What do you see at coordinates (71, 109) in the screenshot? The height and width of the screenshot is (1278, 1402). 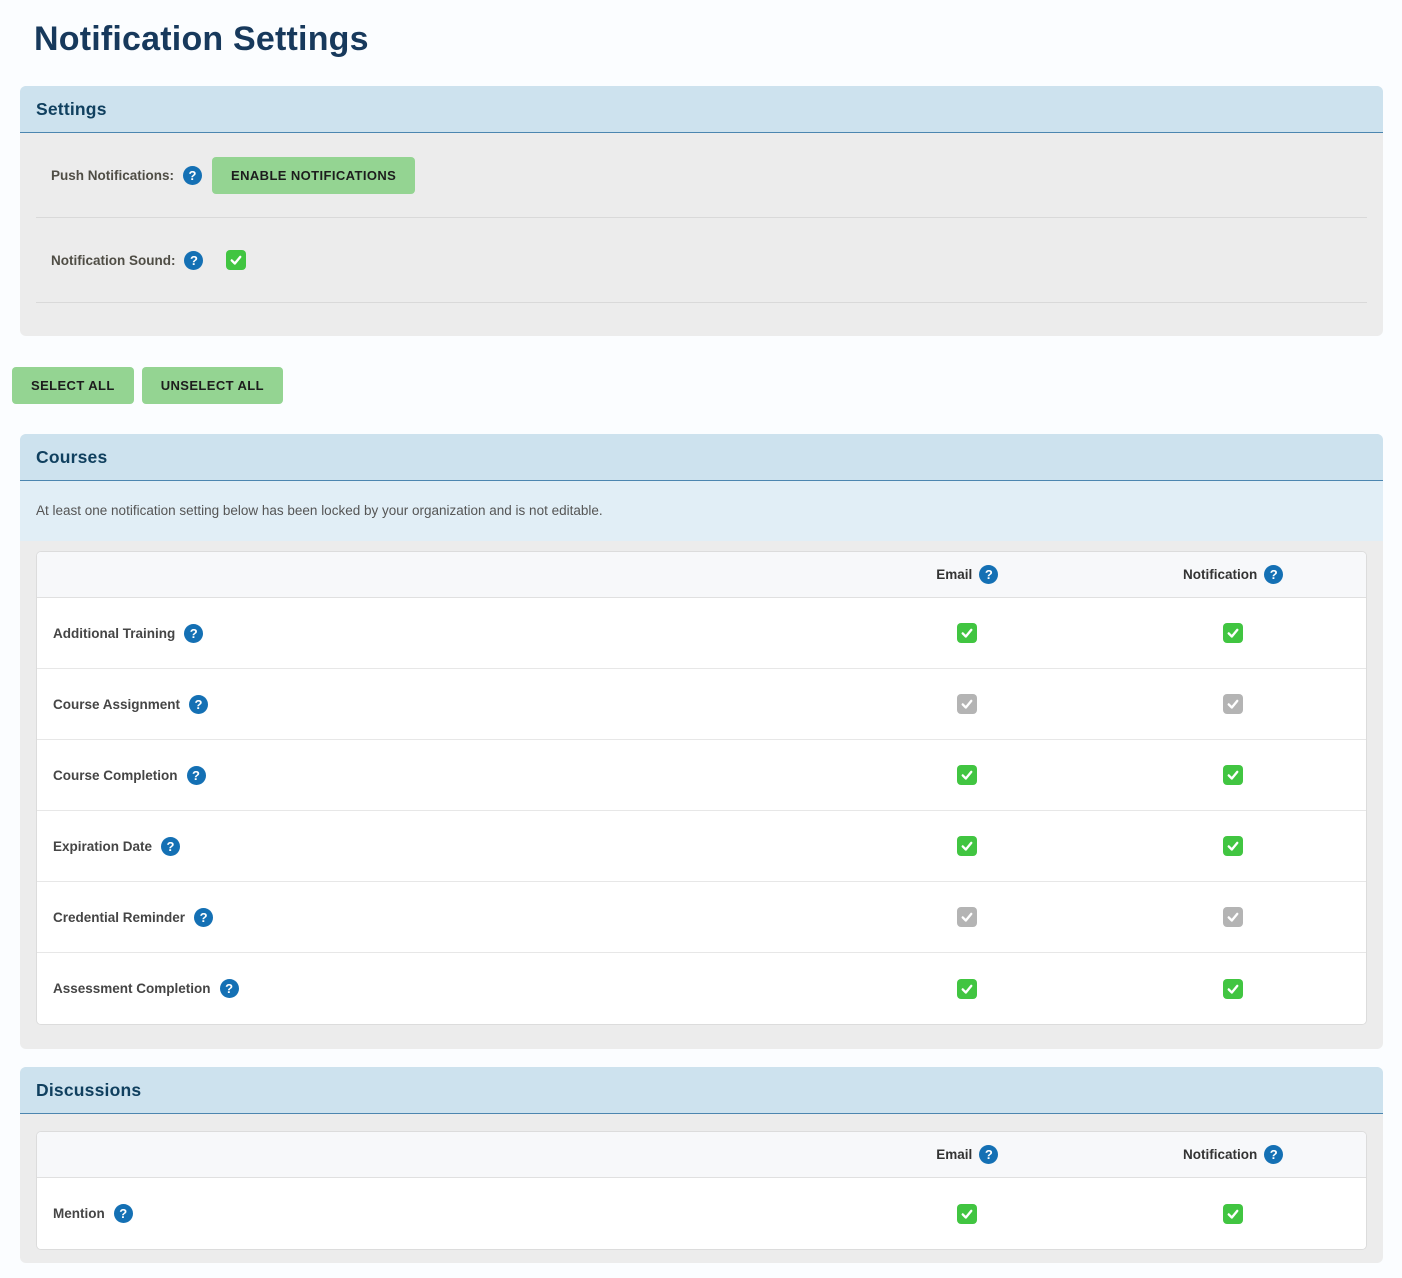 I see `settings-panel-title: Settings` at bounding box center [71, 109].